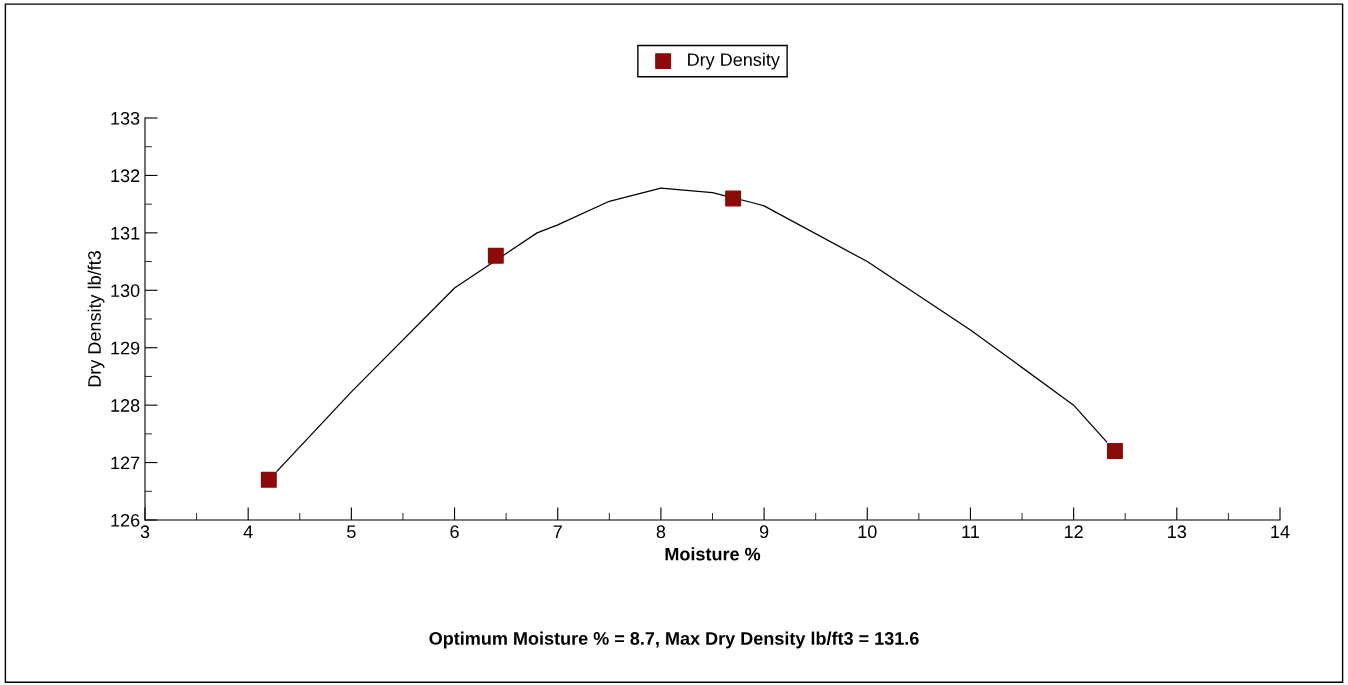 The image size is (1348, 685). I want to click on y-tick-label: 128, so click(125, 405).